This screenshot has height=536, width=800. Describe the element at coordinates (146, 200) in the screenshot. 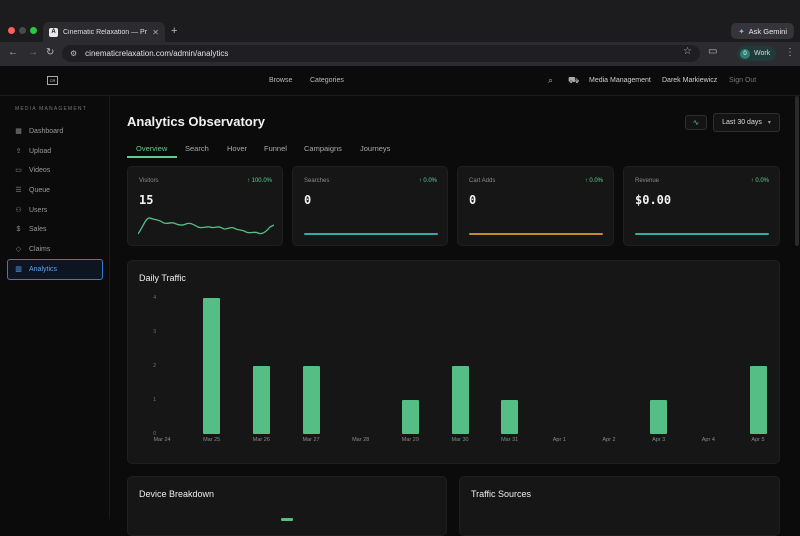

I see `kpi-value: 15` at that location.